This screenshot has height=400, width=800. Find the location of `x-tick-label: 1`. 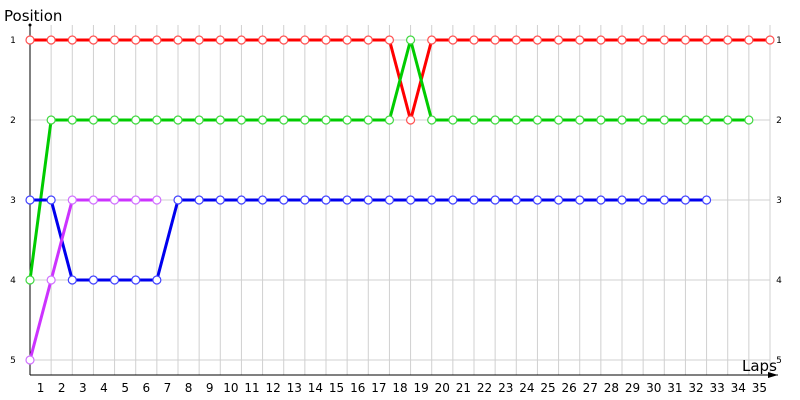

x-tick-label: 1 is located at coordinates (41, 388).